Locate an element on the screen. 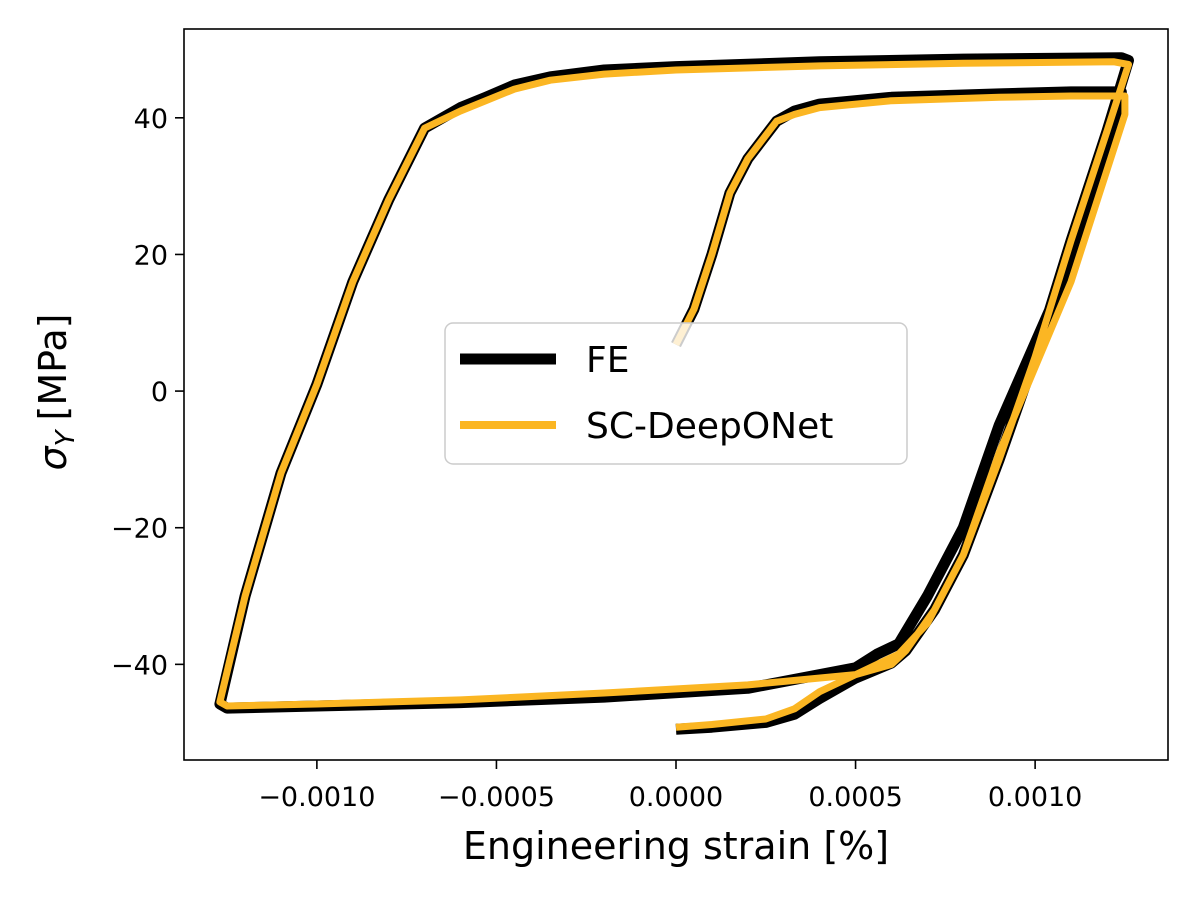  legend: FE SC-DeepONet is located at coordinates (676, 393).